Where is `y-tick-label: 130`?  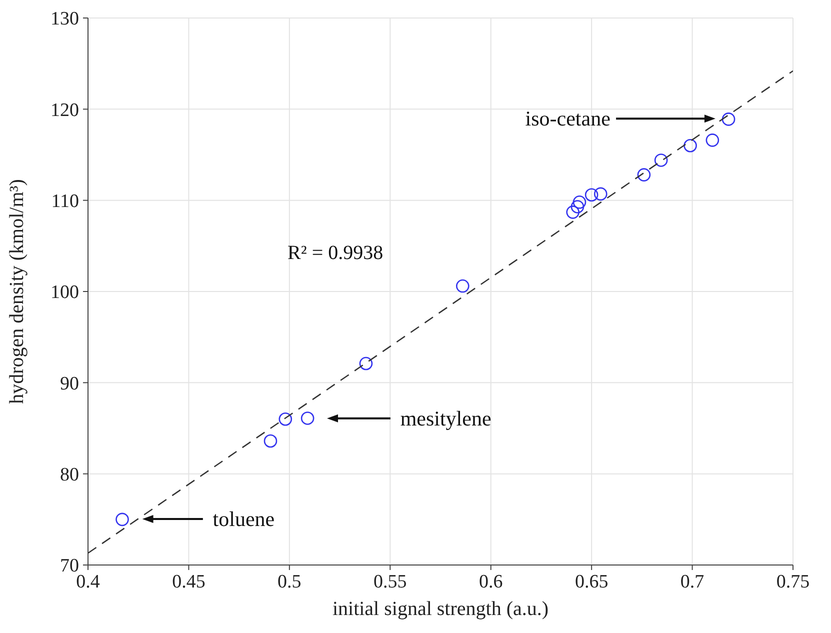 y-tick-label: 130 is located at coordinates (64, 19).